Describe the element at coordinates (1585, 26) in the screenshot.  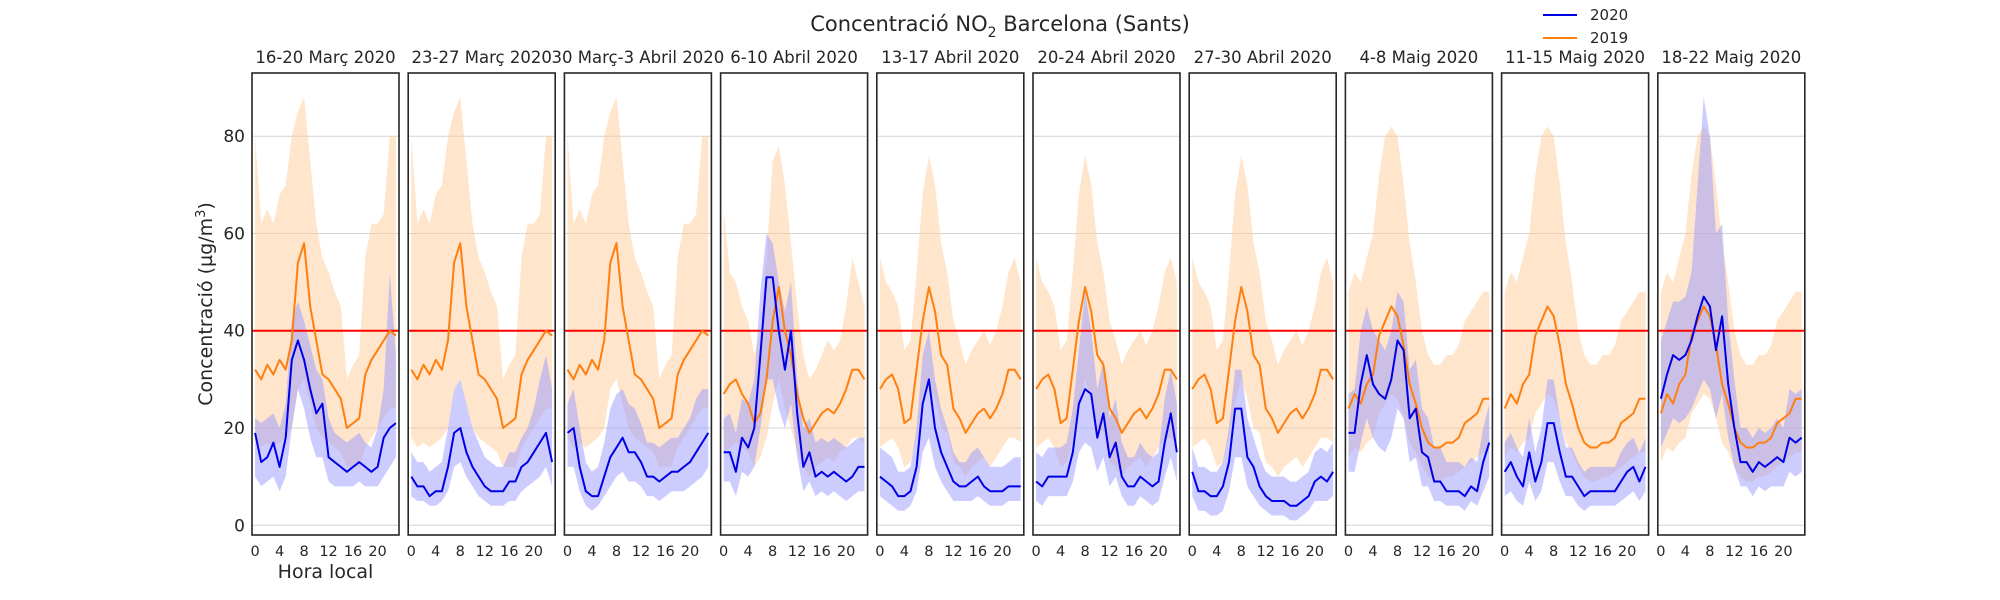
I see `chart-legend: 2020 2019` at that location.